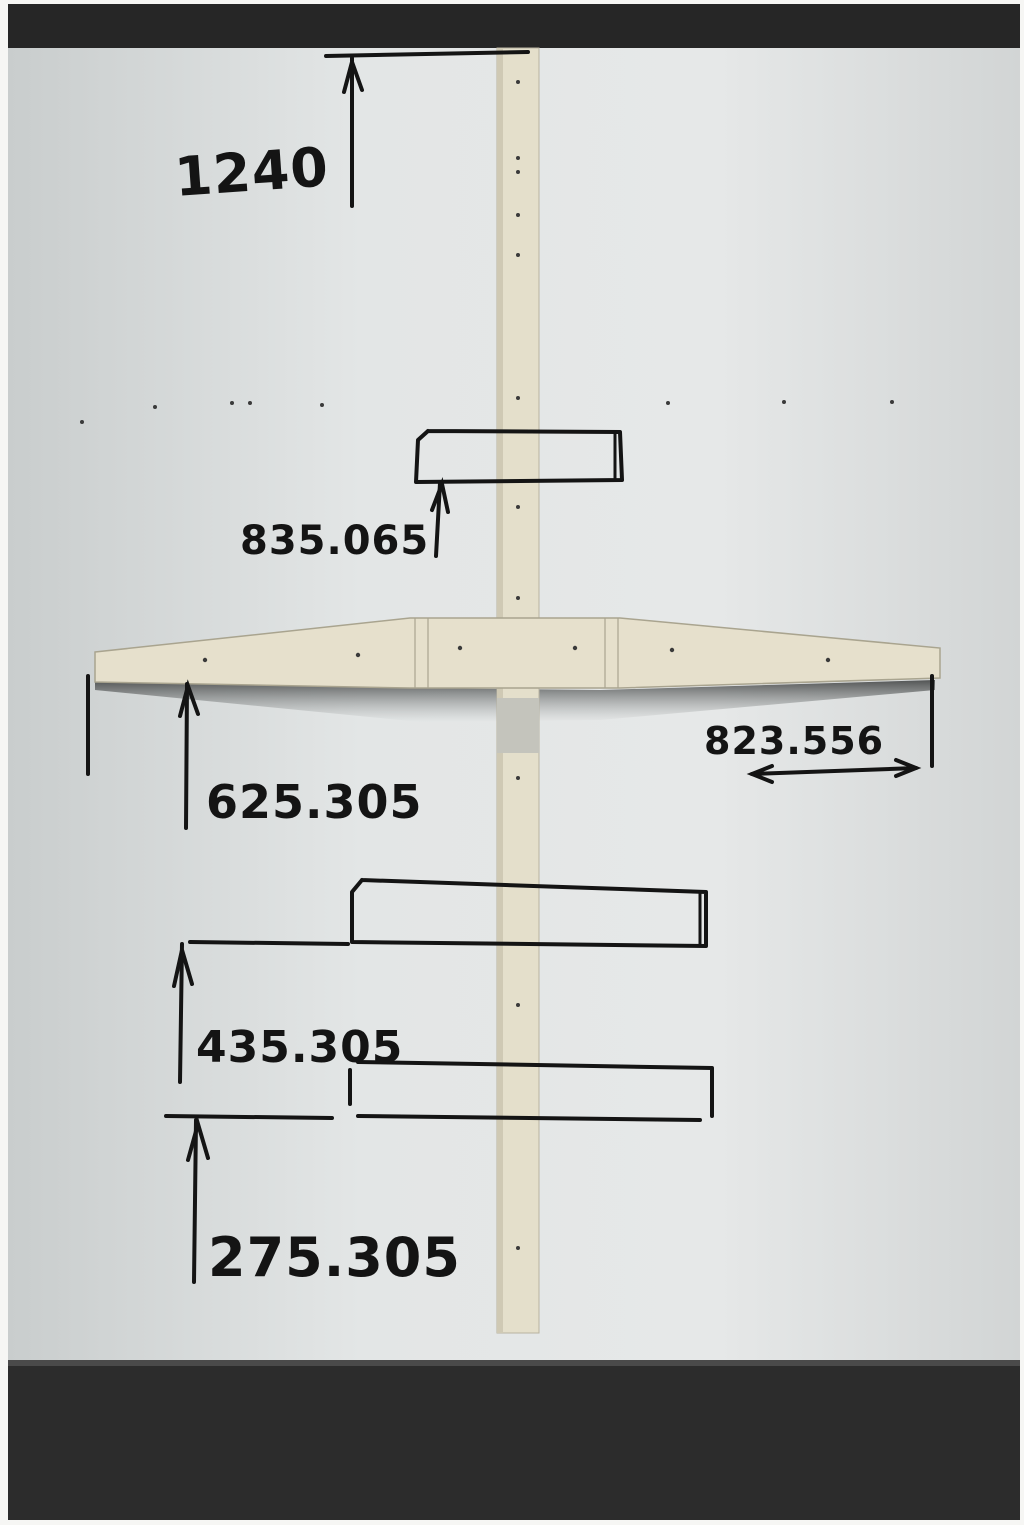  What do you see at coordinates (529, 913) in the screenshot?
I see `drawn-middle-shelf` at bounding box center [529, 913].